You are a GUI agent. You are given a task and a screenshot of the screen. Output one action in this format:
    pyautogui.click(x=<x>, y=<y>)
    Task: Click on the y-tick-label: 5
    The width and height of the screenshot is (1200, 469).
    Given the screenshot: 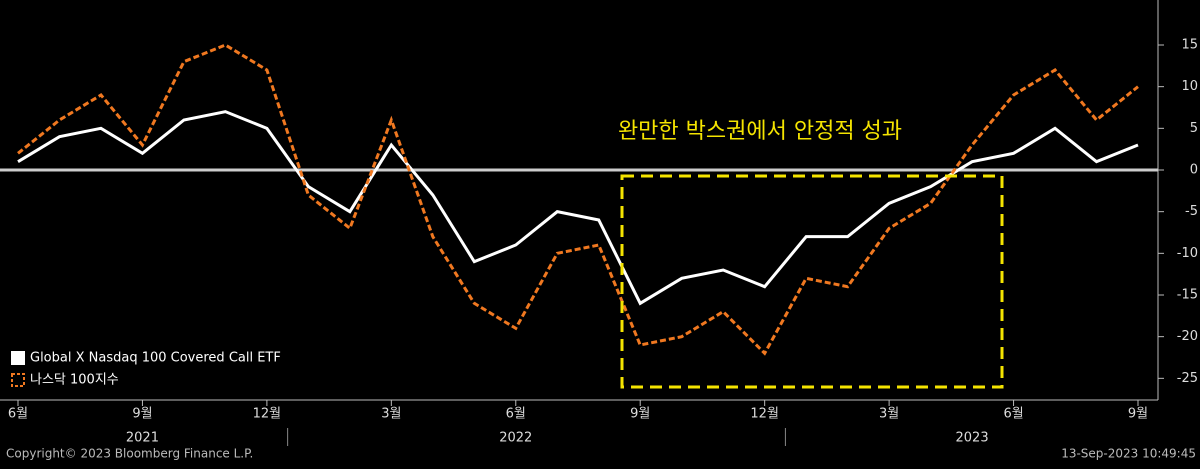 What is the action you would take?
    pyautogui.click(x=1194, y=128)
    